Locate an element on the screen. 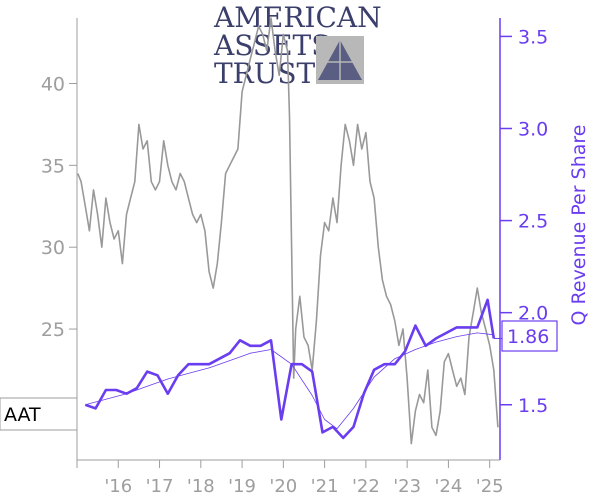  right-tick-label: 2.0 is located at coordinates (533, 314).